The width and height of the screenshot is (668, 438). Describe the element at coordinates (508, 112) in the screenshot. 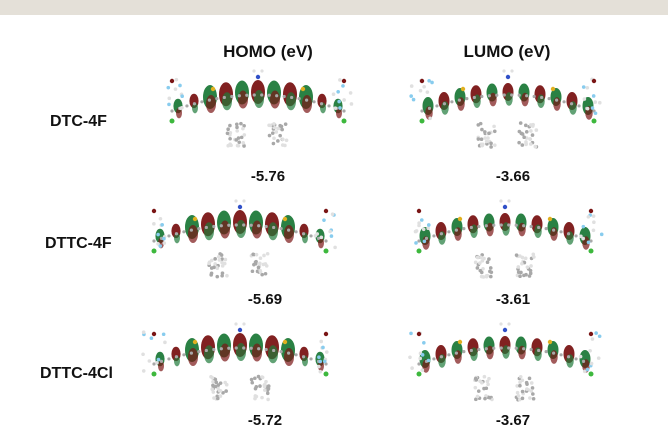

I see `lumo-orbital-dtc-4f` at that location.